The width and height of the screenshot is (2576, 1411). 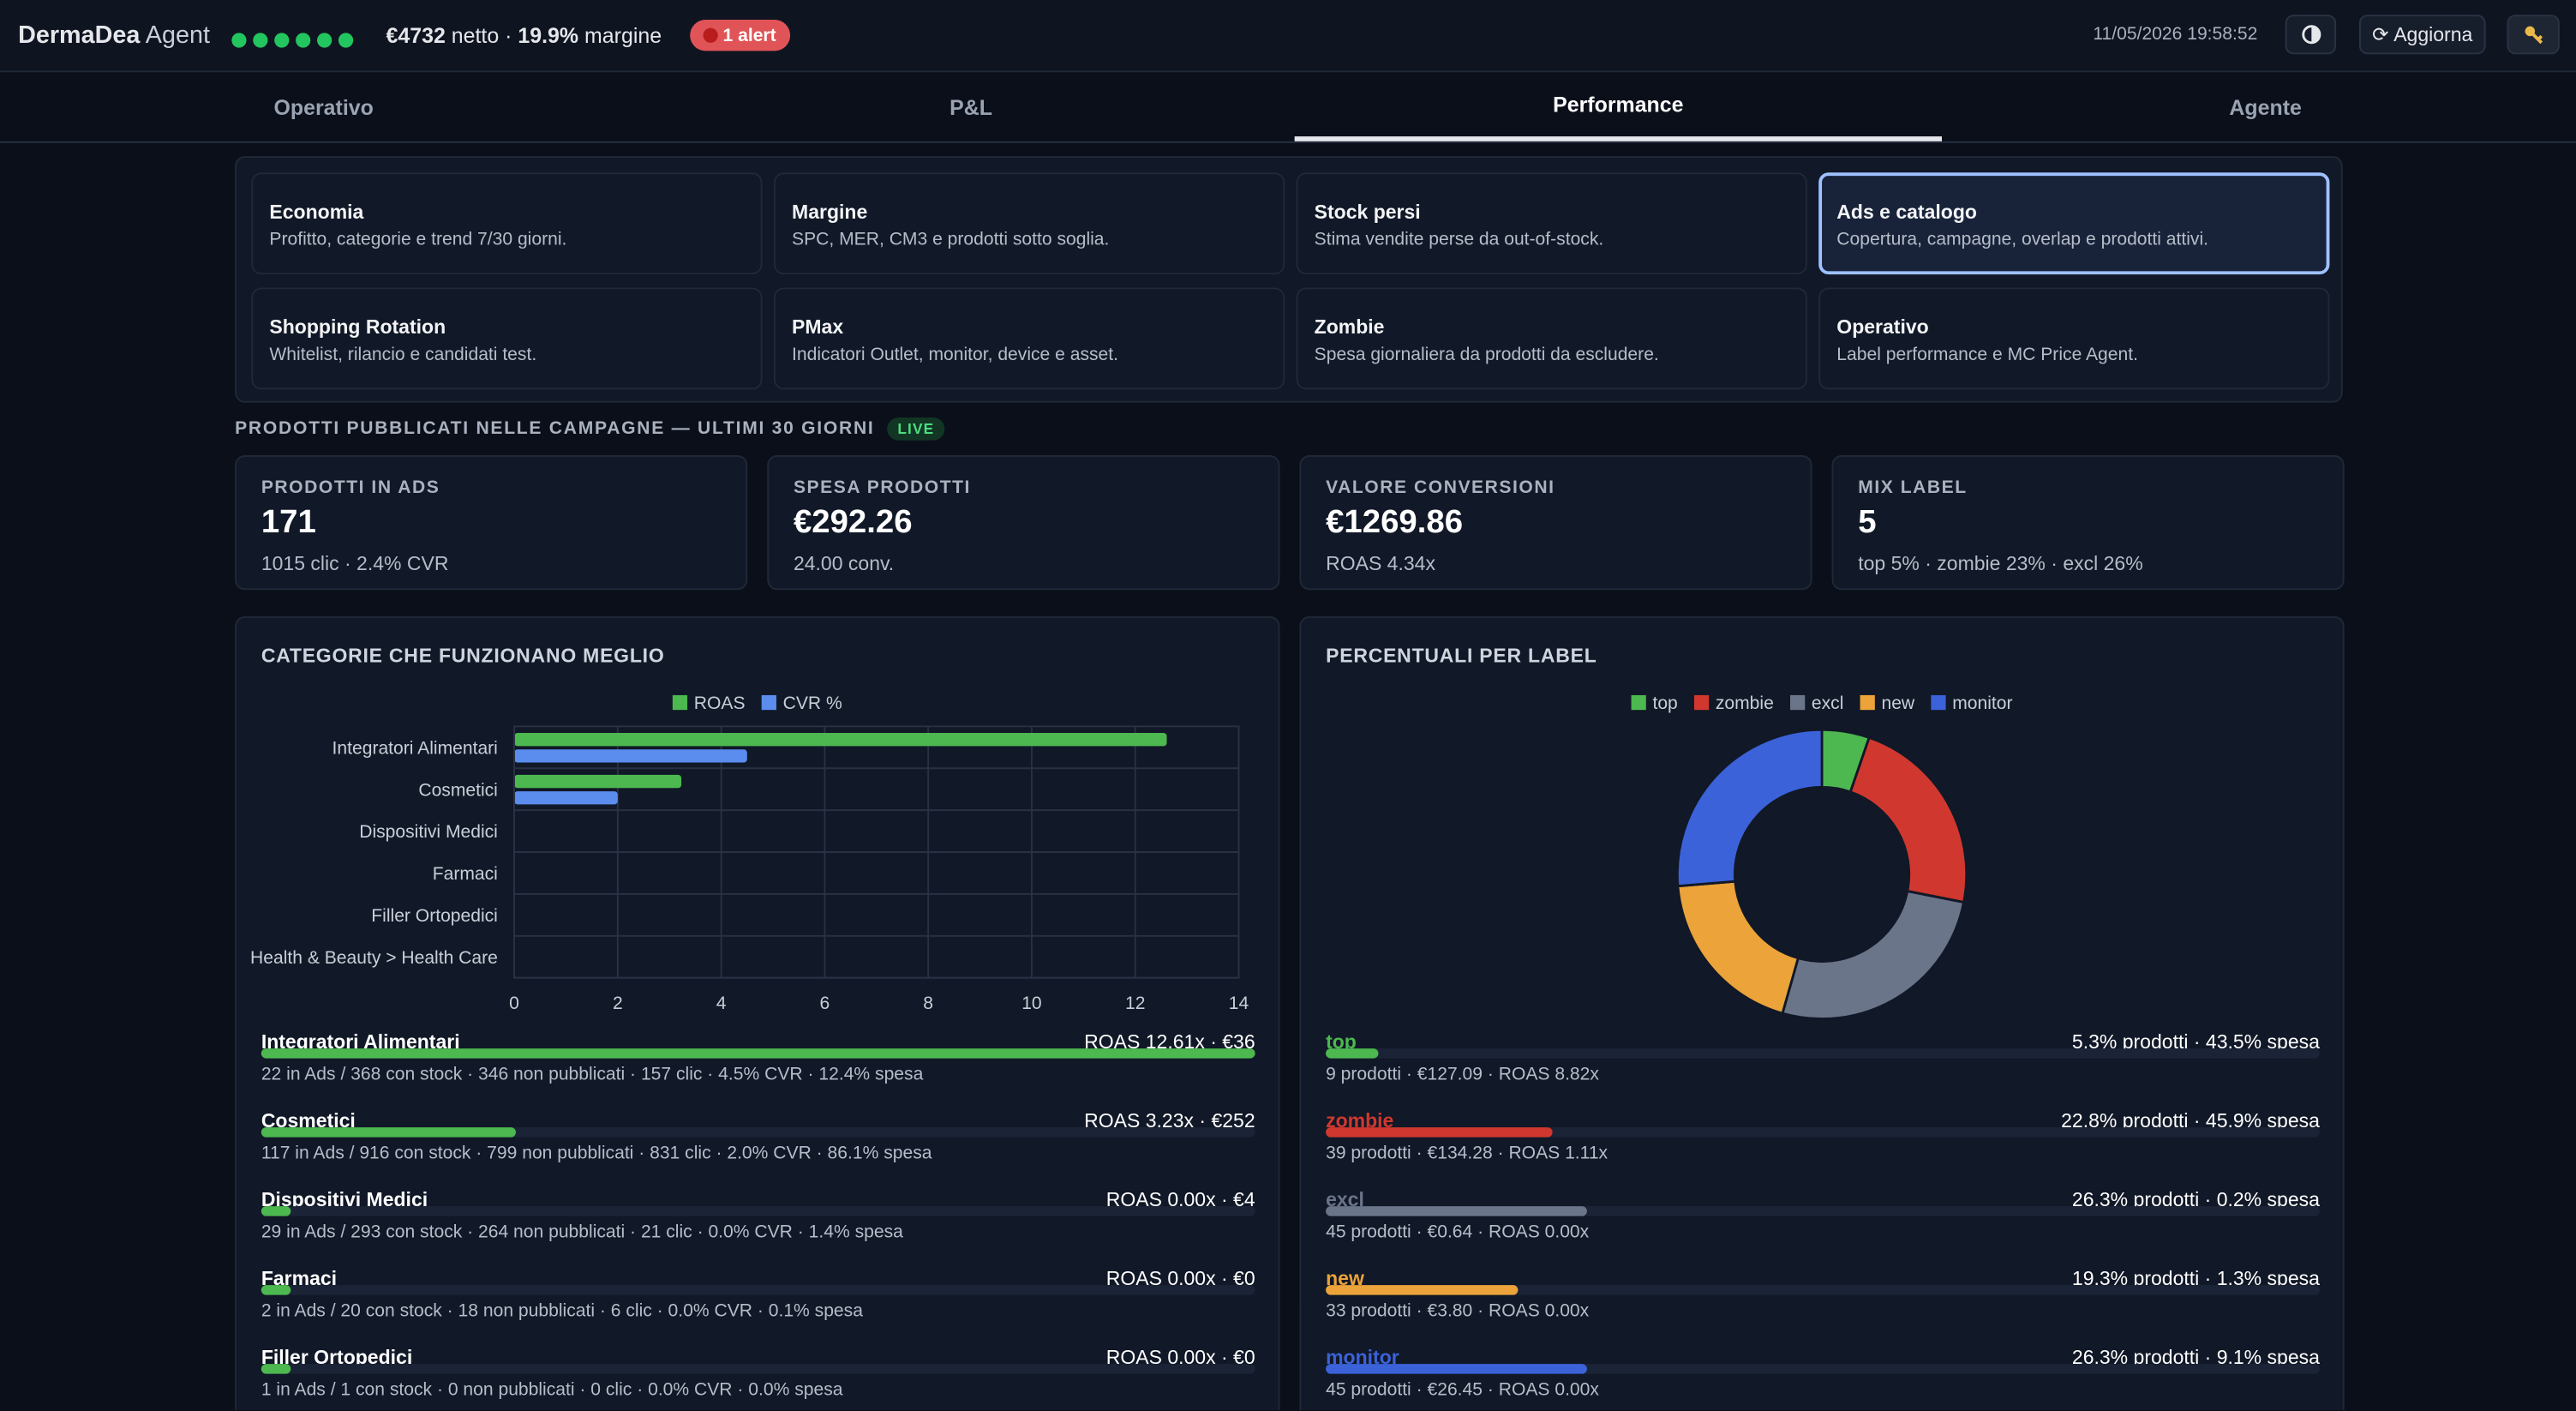 What do you see at coordinates (1745, 703) in the screenshot?
I see `legend-label: zombie` at bounding box center [1745, 703].